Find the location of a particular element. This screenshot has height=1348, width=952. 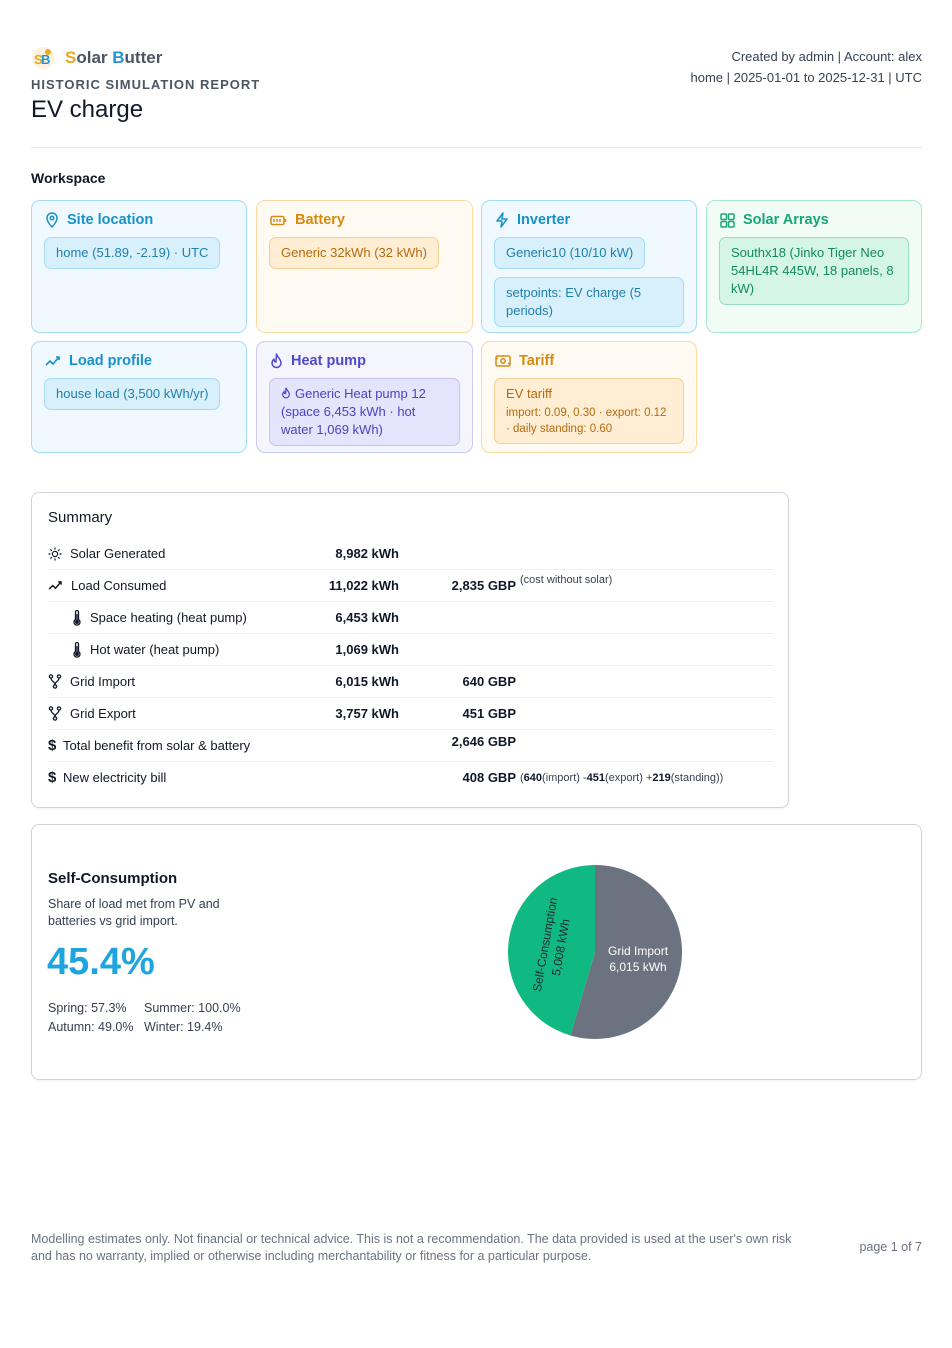

summary-label: Total benefit from solar & battery is located at coordinates (157, 745).